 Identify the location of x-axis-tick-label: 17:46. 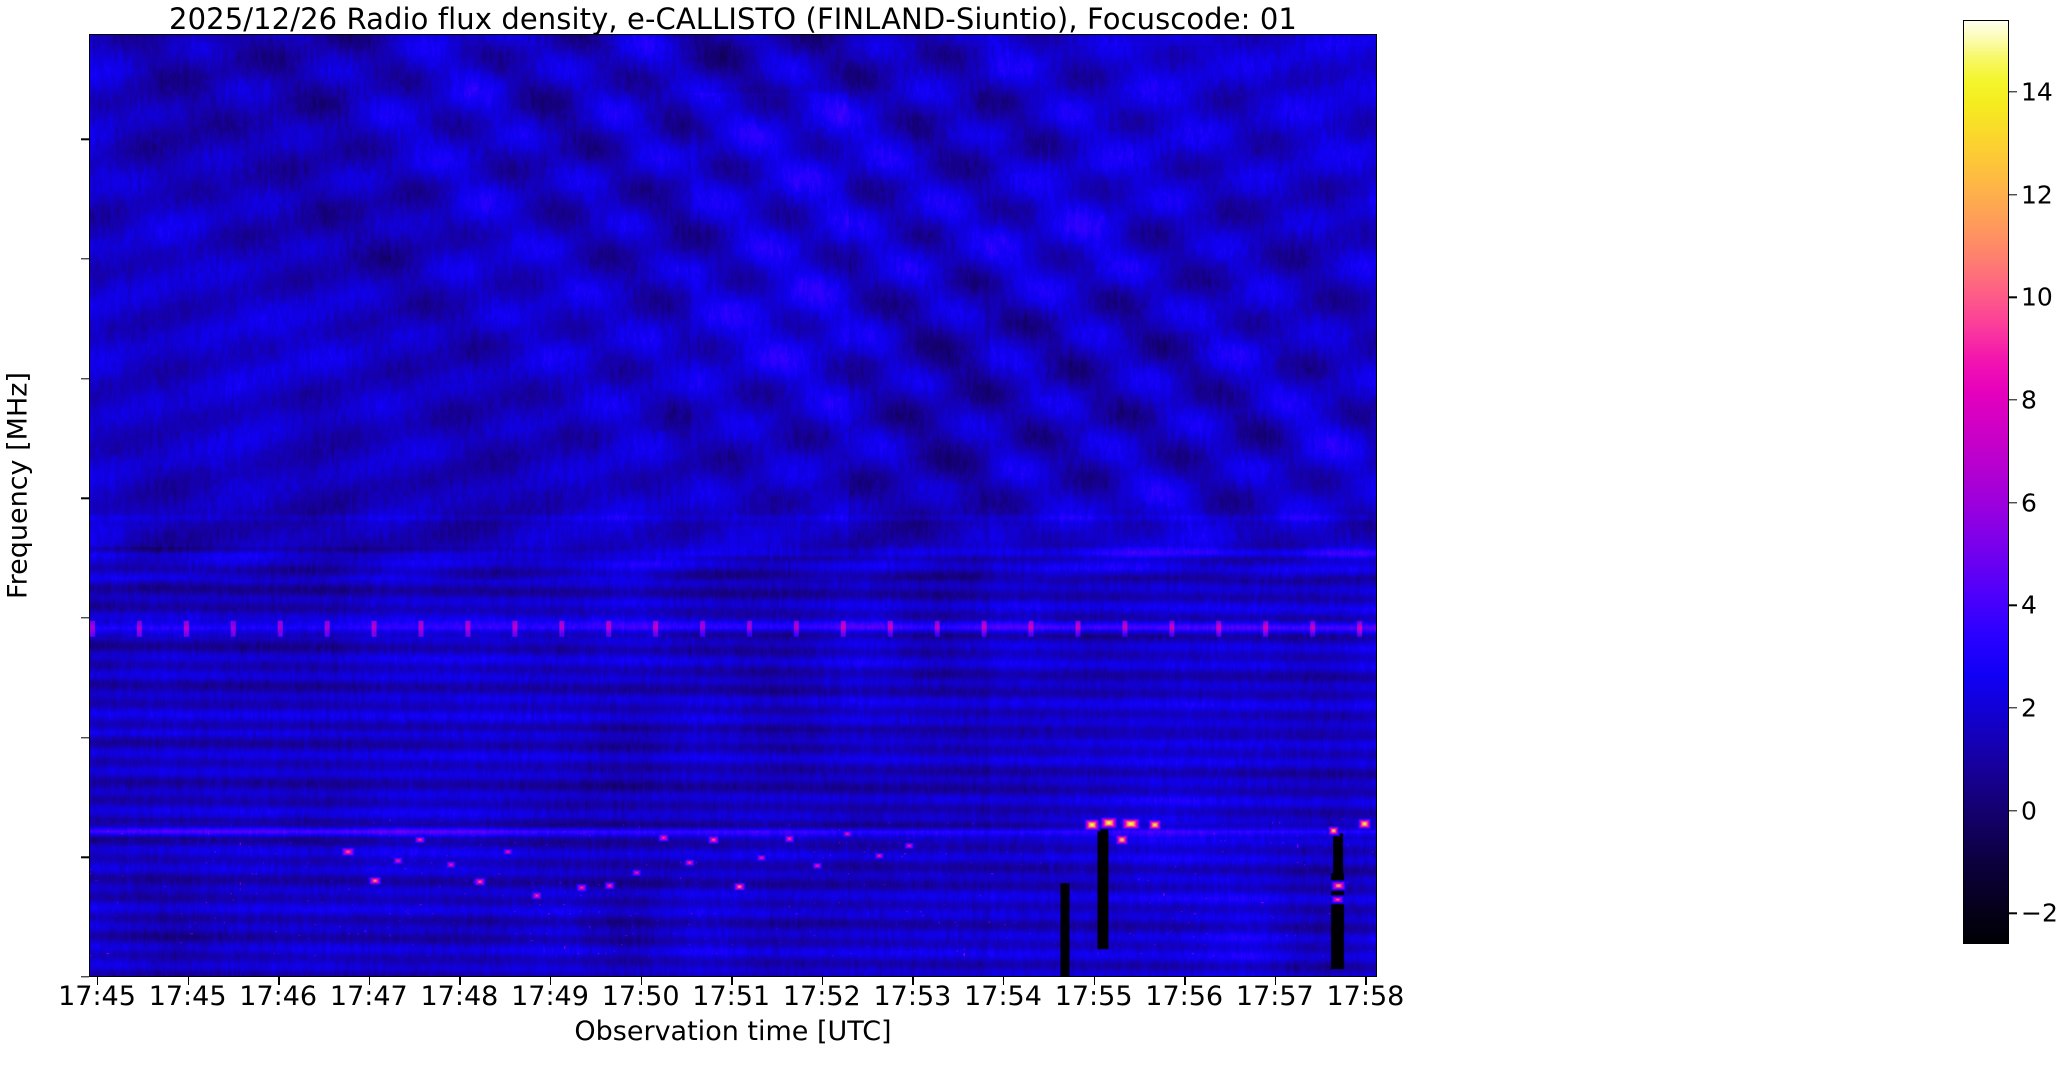
(278, 996).